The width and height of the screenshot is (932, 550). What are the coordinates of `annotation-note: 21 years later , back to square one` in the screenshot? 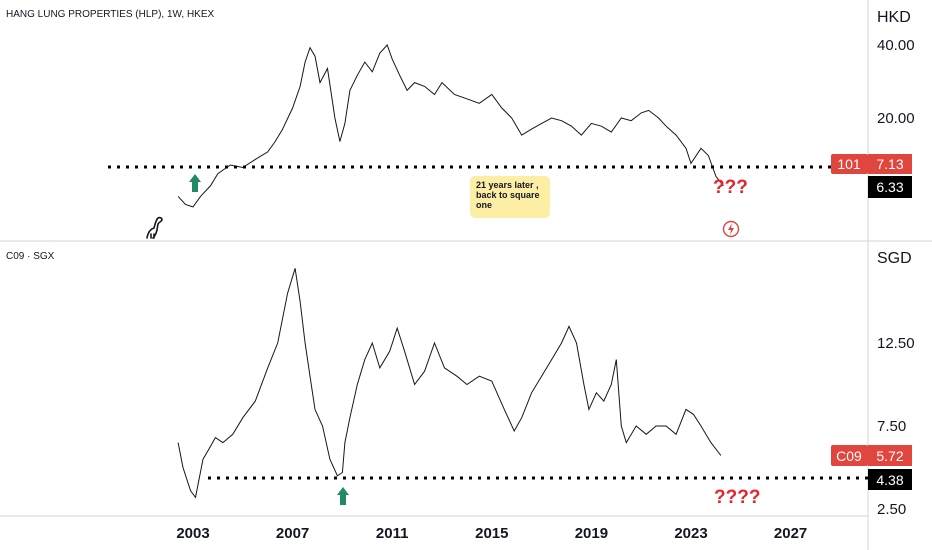 It's located at (510, 197).